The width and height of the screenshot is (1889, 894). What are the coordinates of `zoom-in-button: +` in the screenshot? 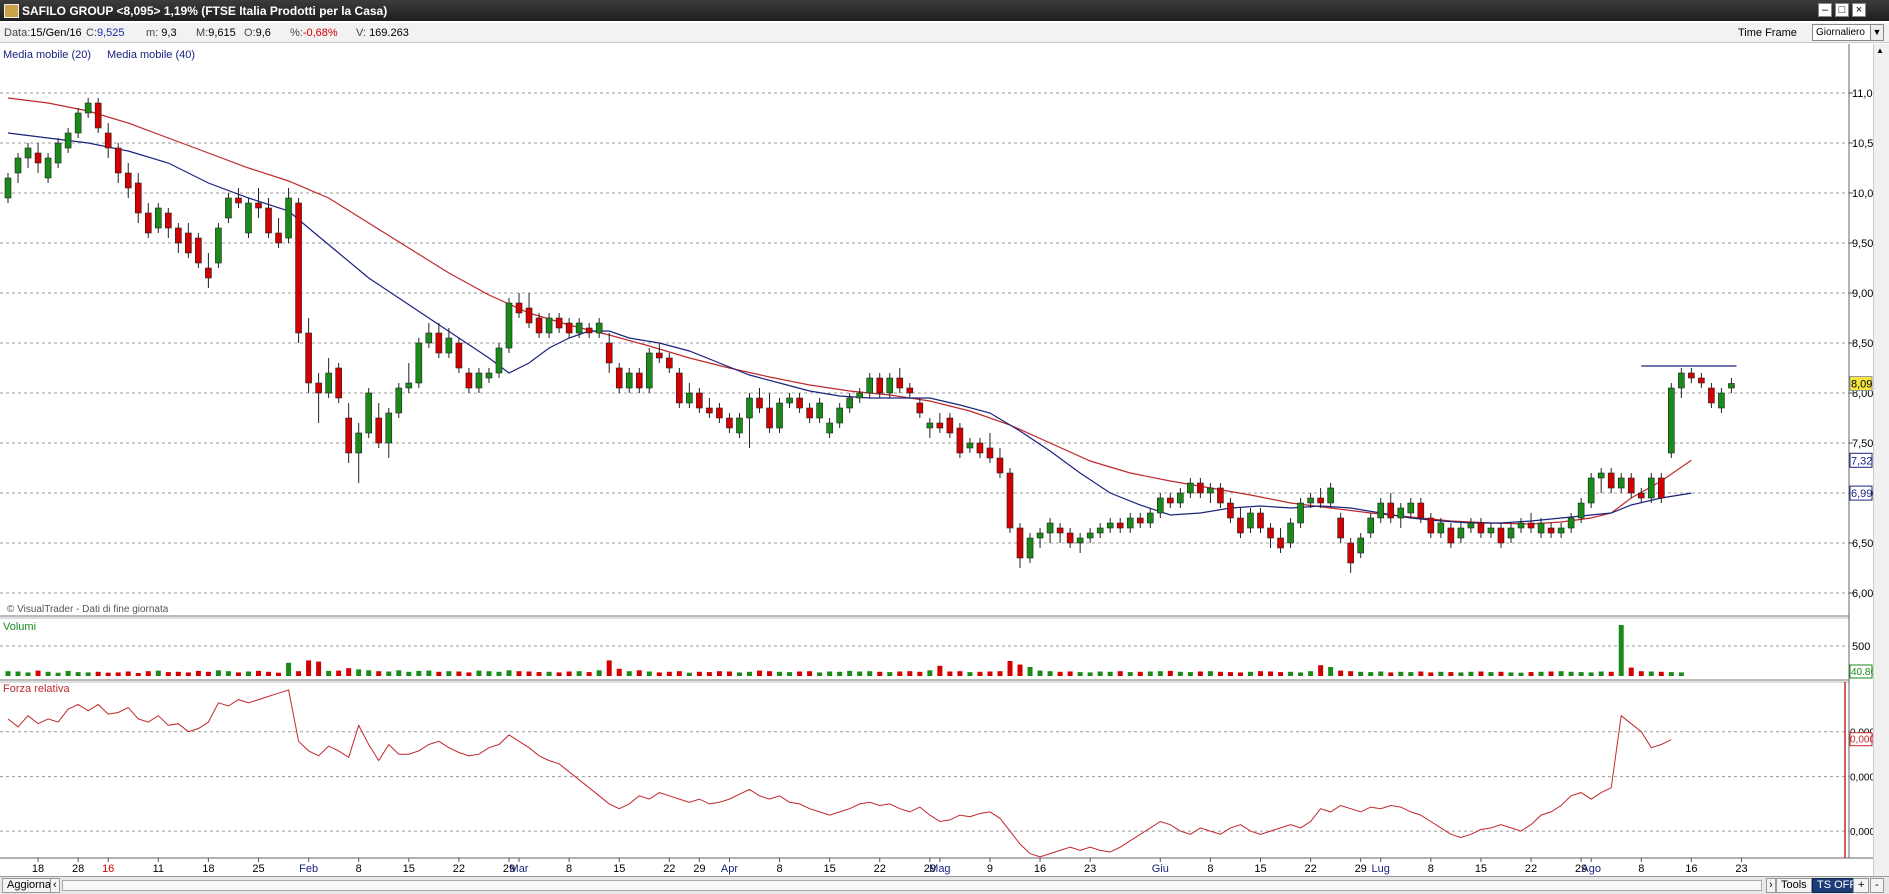 It's located at (1861, 885).